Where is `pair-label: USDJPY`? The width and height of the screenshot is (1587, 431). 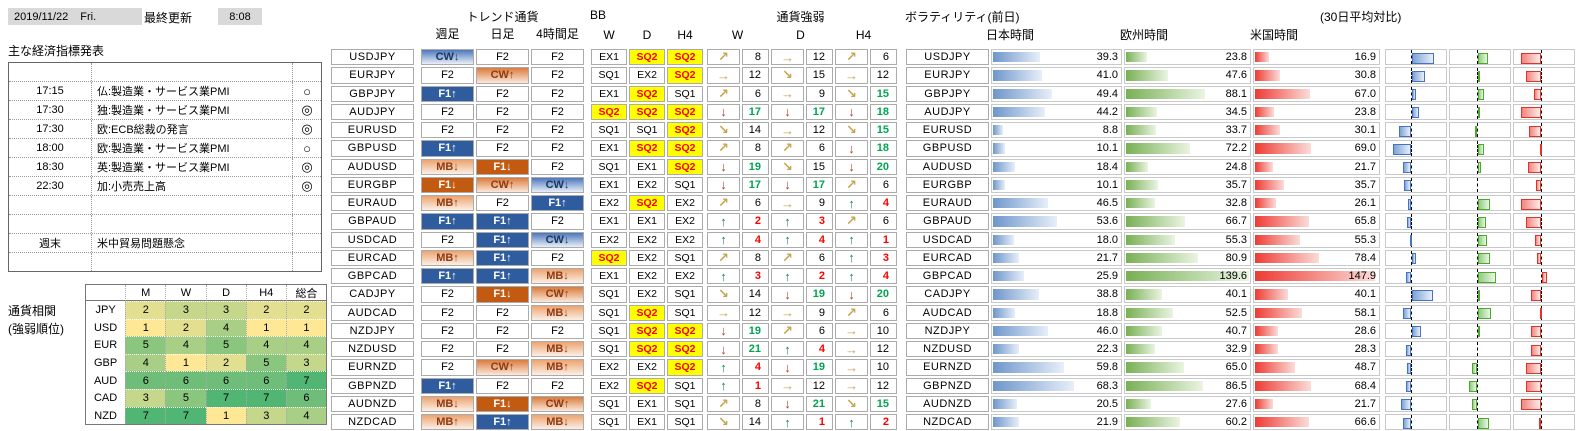
pair-label: USDJPY is located at coordinates (372, 57).